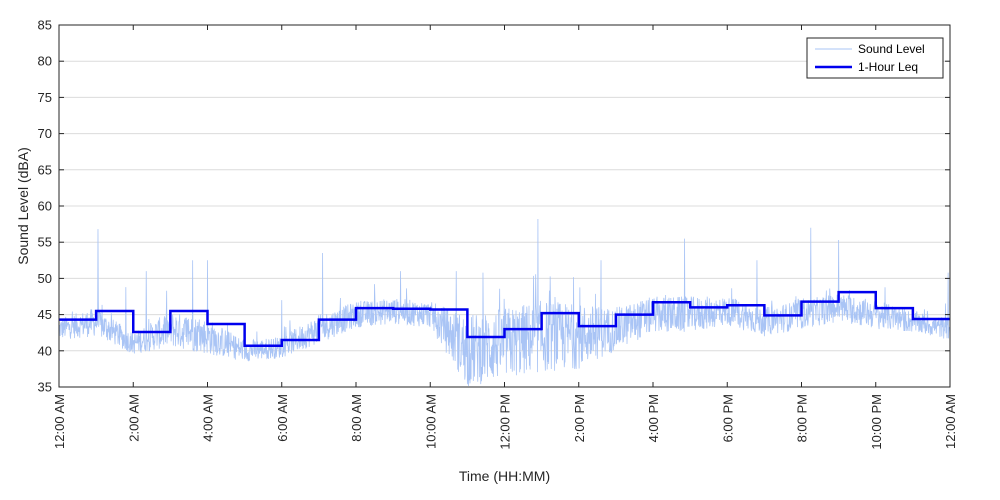 Image resolution: width=1000 pixels, height=500 pixels. Describe the element at coordinates (579, 418) in the screenshot. I see `x-tick-label: 2:00 PM` at that location.